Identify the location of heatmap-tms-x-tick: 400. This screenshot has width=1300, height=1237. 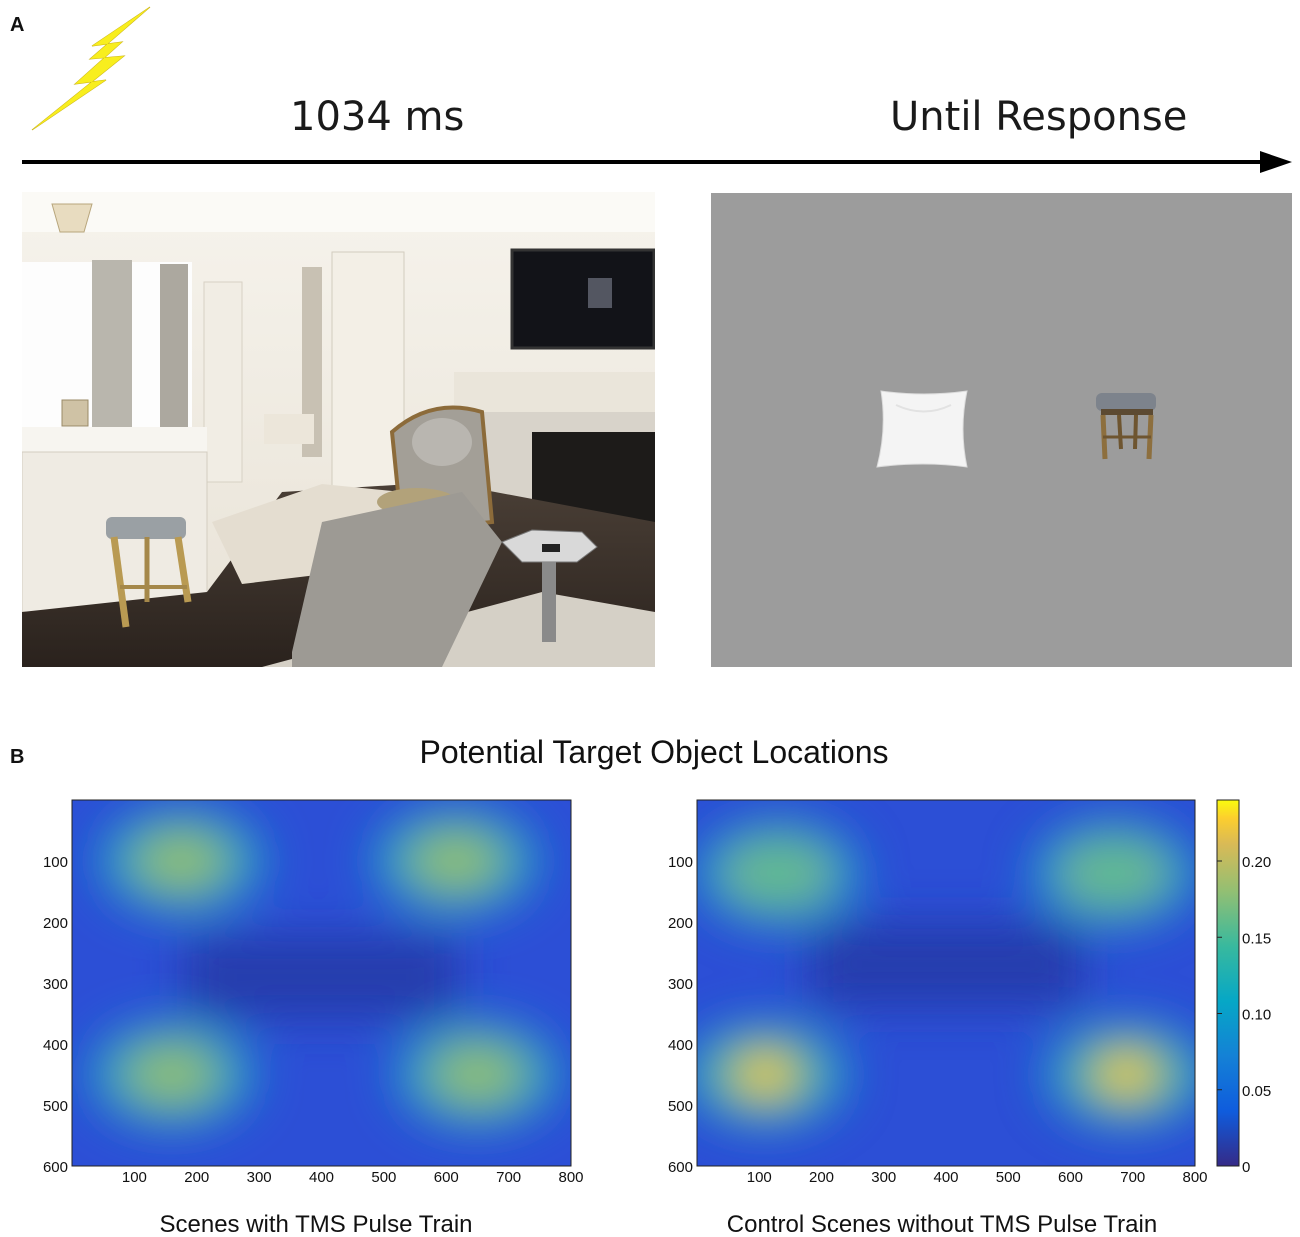
(321, 1177).